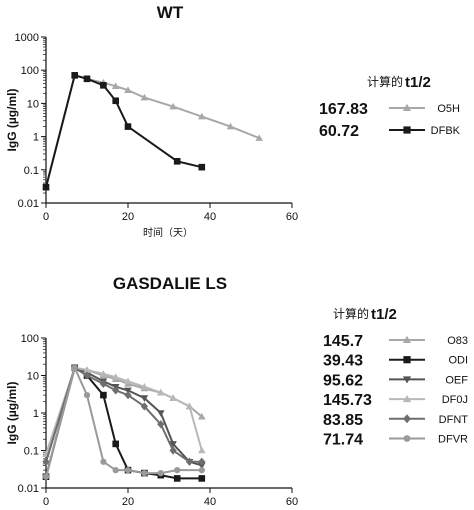 The width and height of the screenshot is (474, 510). I want to click on legend-halflife-value: 39.43, so click(343, 361).